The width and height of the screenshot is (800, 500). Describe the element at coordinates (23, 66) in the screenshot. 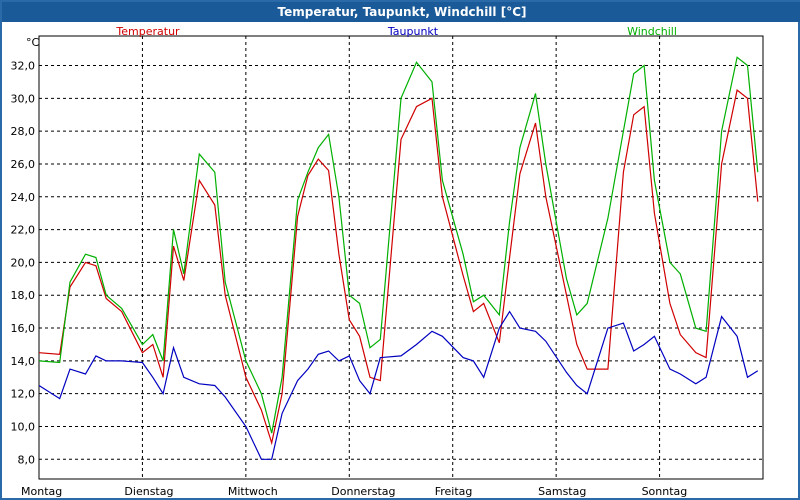

I see `y-tick-label: 32,0` at that location.